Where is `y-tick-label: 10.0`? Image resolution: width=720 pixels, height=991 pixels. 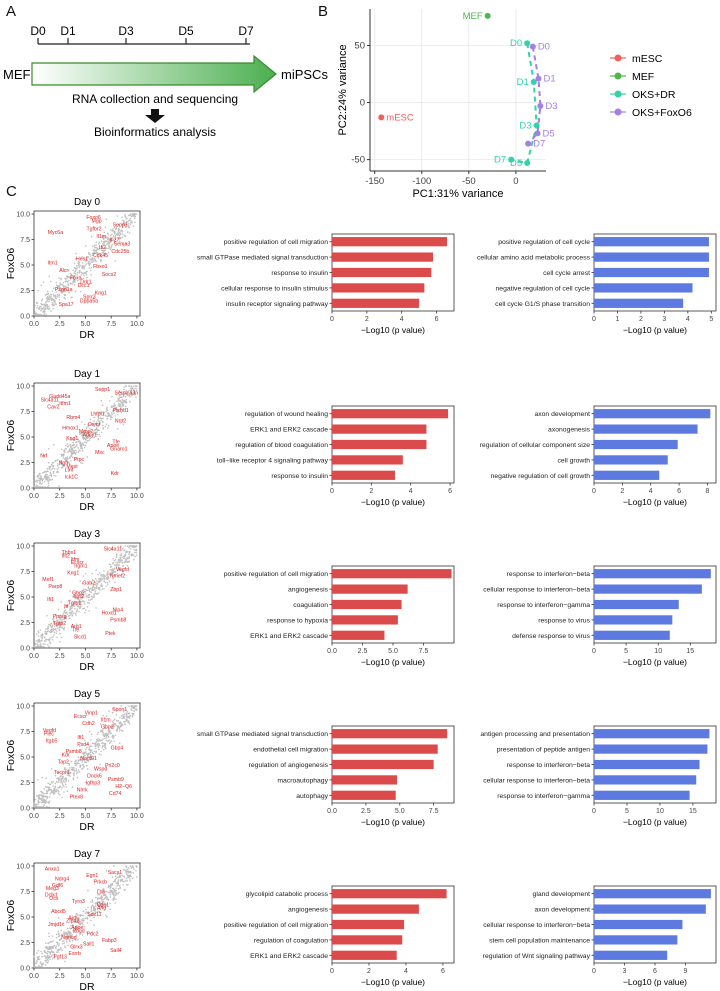
y-tick-label: 10.0 is located at coordinates (23, 707).